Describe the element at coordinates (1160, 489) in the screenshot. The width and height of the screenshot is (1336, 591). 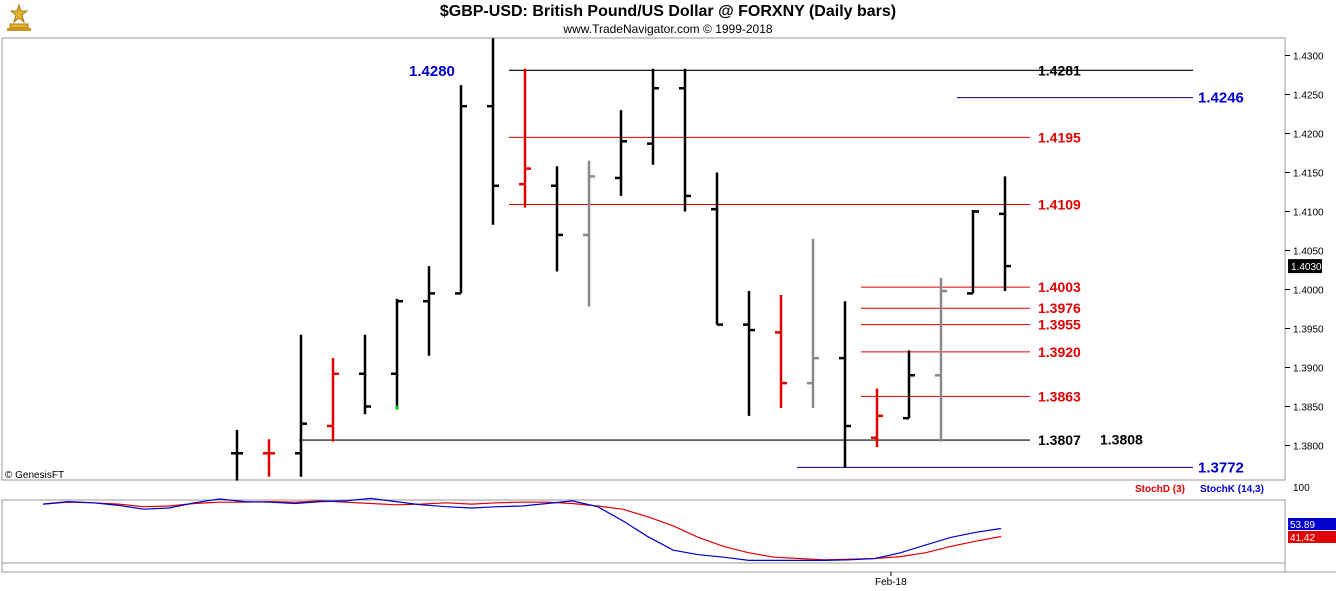
I see `legend-stochd: StochD (3)` at that location.